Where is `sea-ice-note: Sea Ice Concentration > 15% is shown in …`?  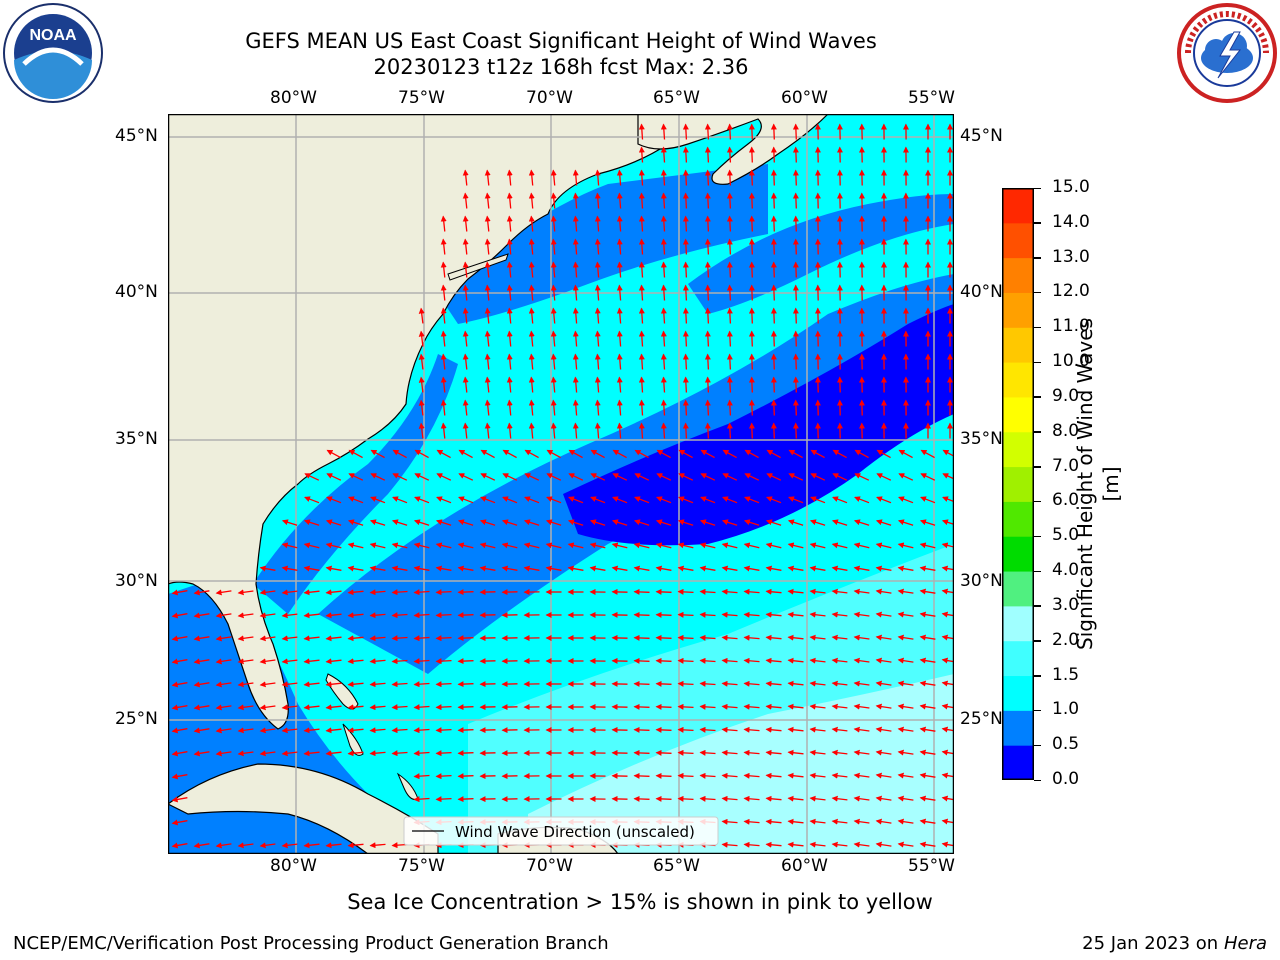
sea-ice-note: Sea Ice Concentration > 15% is shown in … is located at coordinates (640, 902).